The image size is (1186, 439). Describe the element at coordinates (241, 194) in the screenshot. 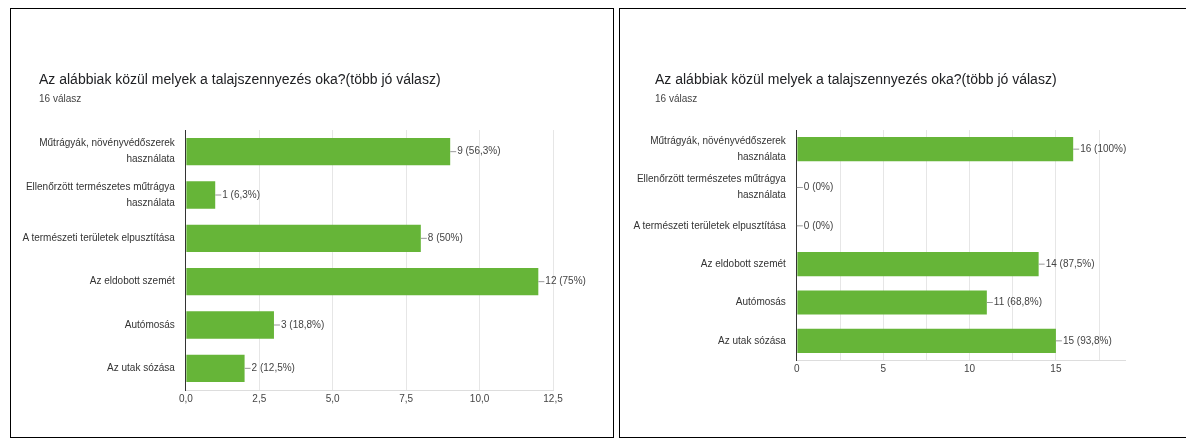

I see `data-label: 1 (6,3%)` at that location.